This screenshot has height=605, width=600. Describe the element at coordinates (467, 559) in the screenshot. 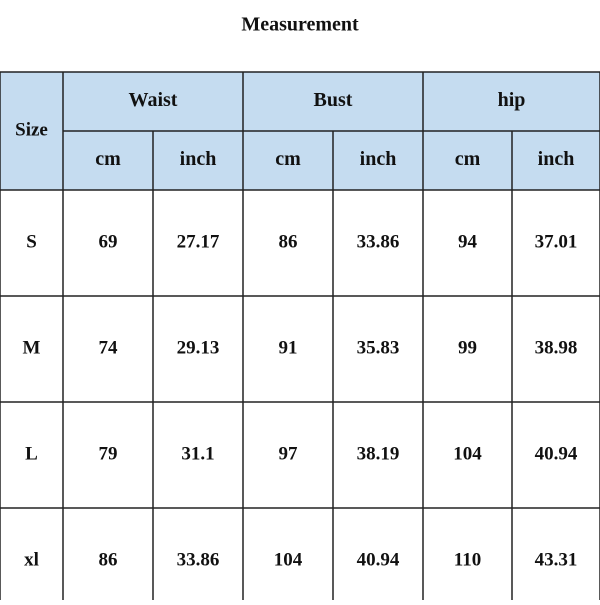

I see `value-cell: 110` at that location.